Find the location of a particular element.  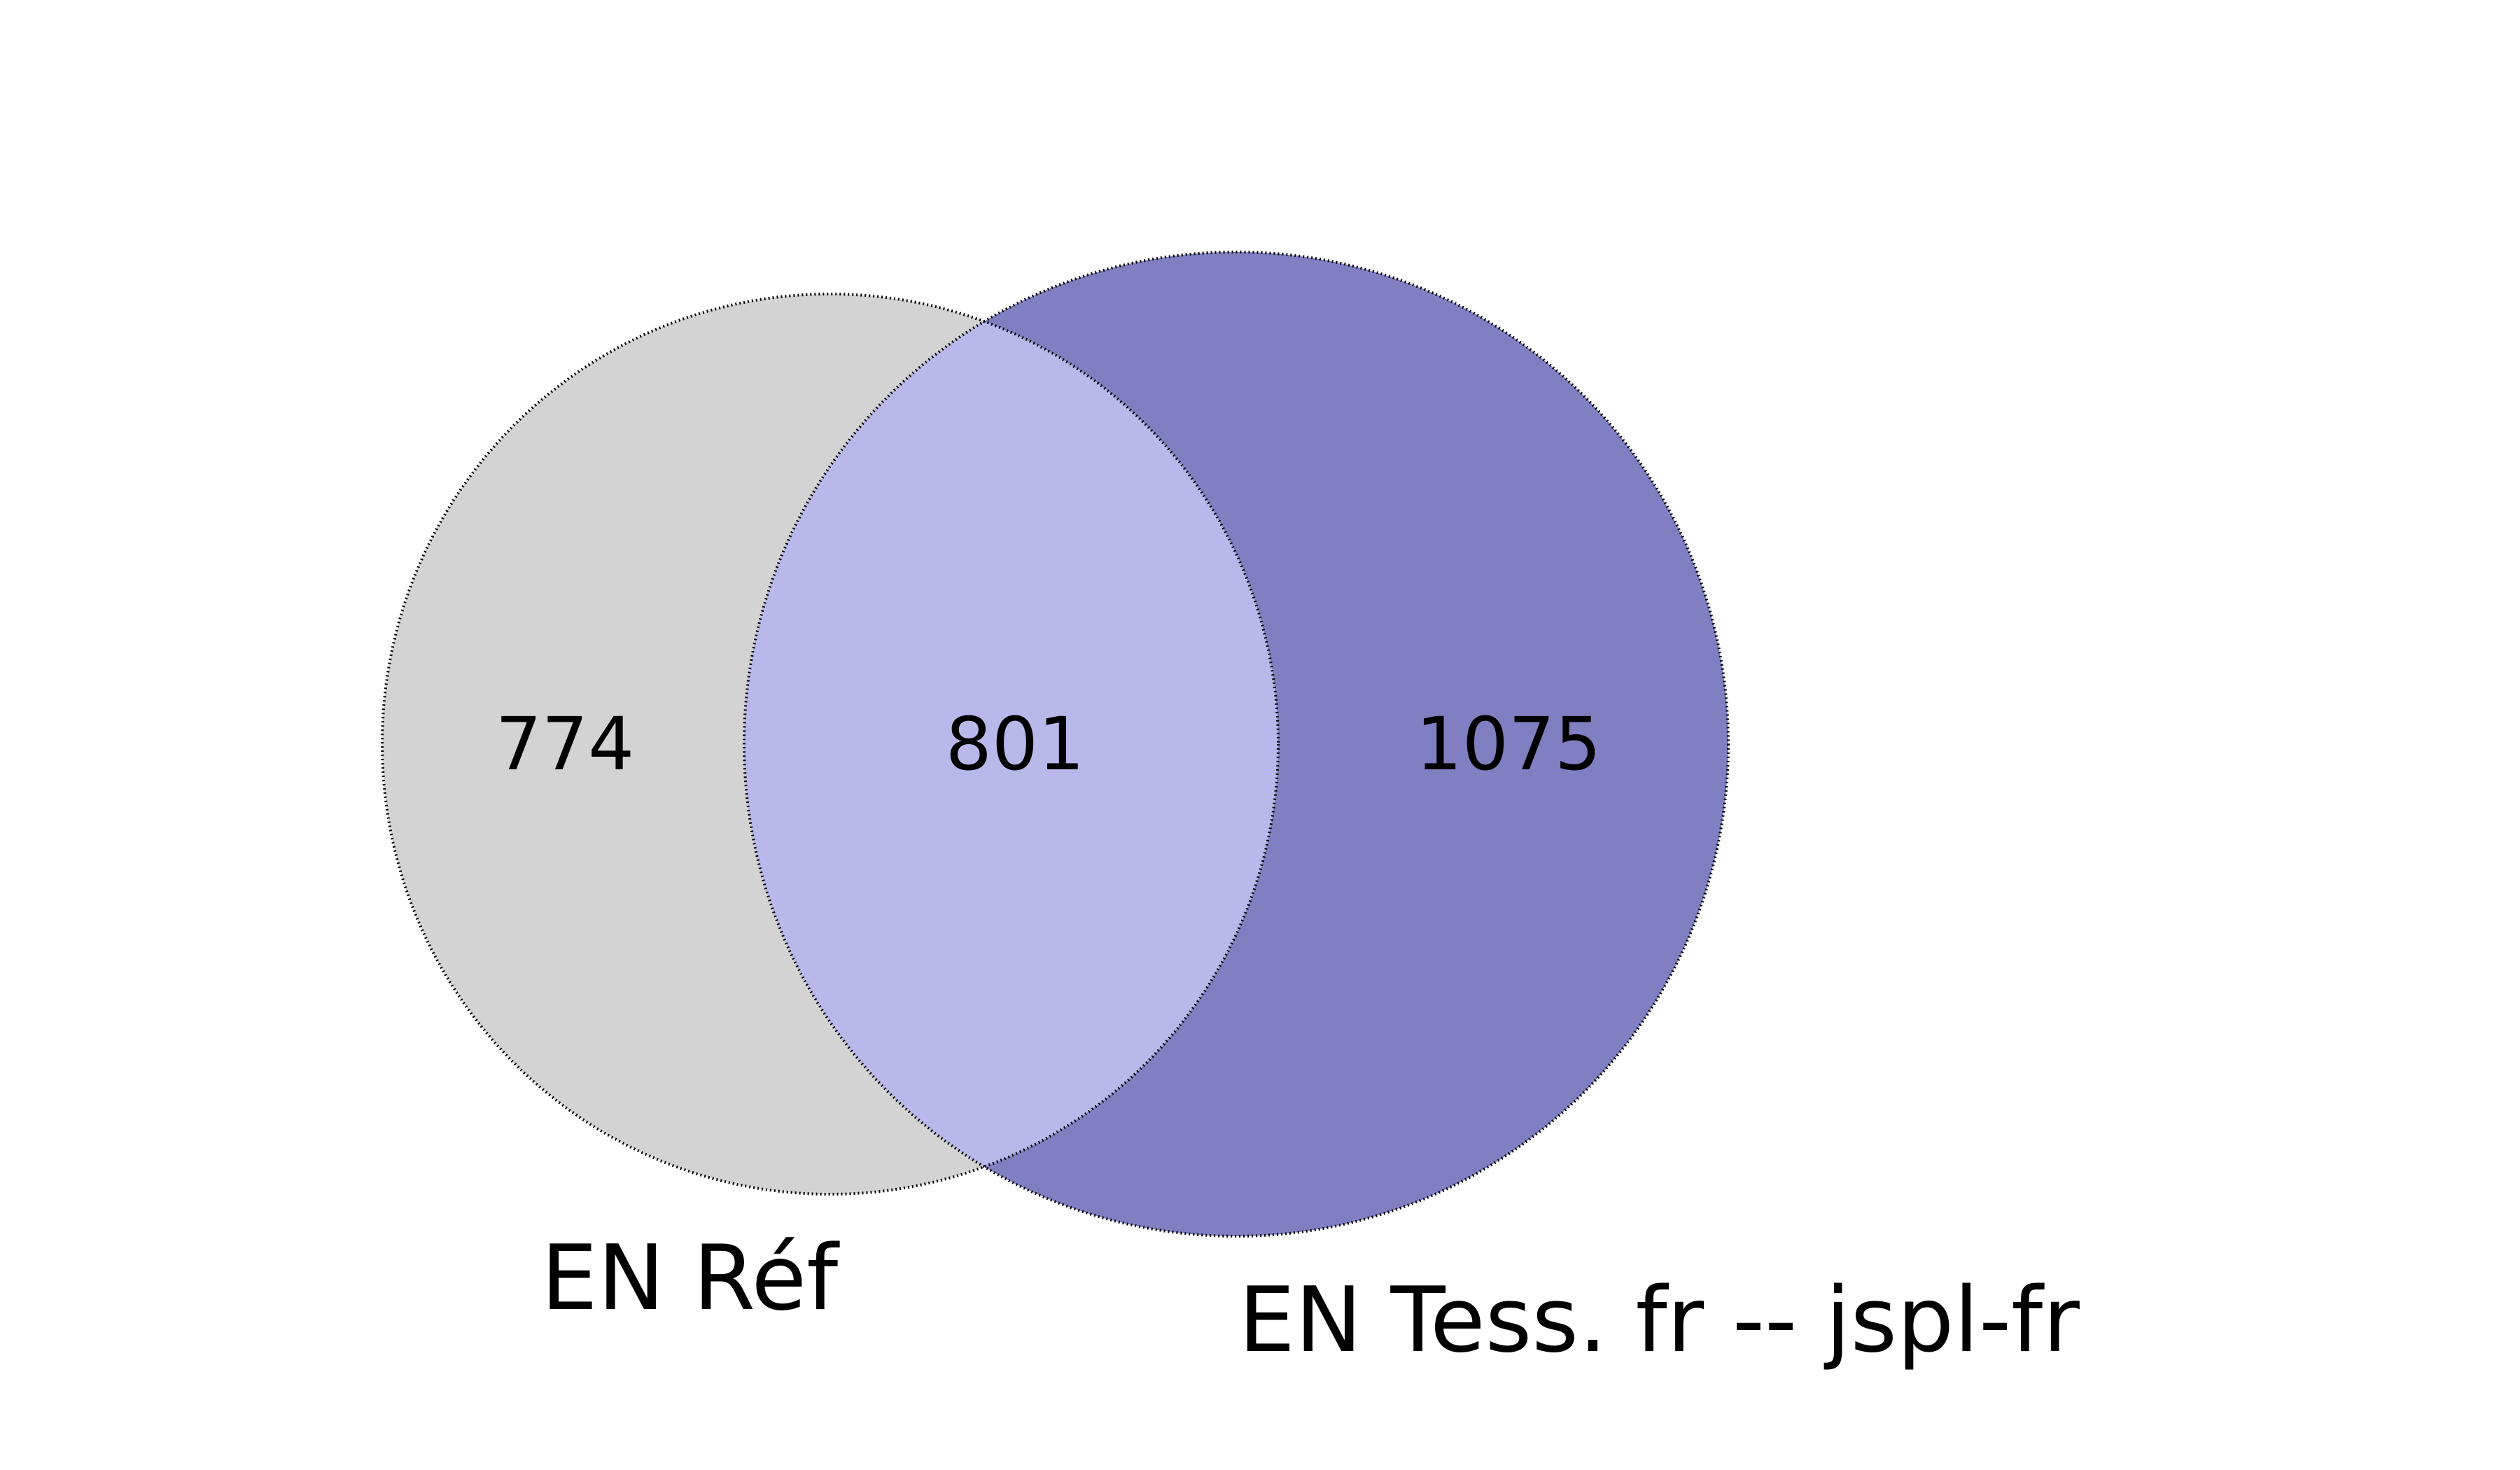

set-a-only-count: 774 is located at coordinates (565, 744).